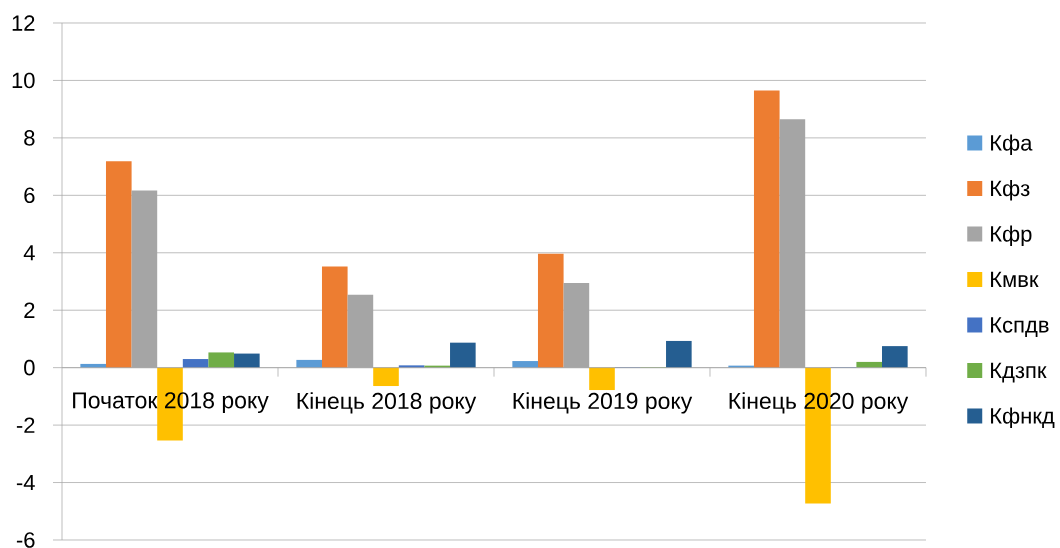 The width and height of the screenshot is (1060, 548). I want to click on y-tick-label: 8, so click(29, 138).